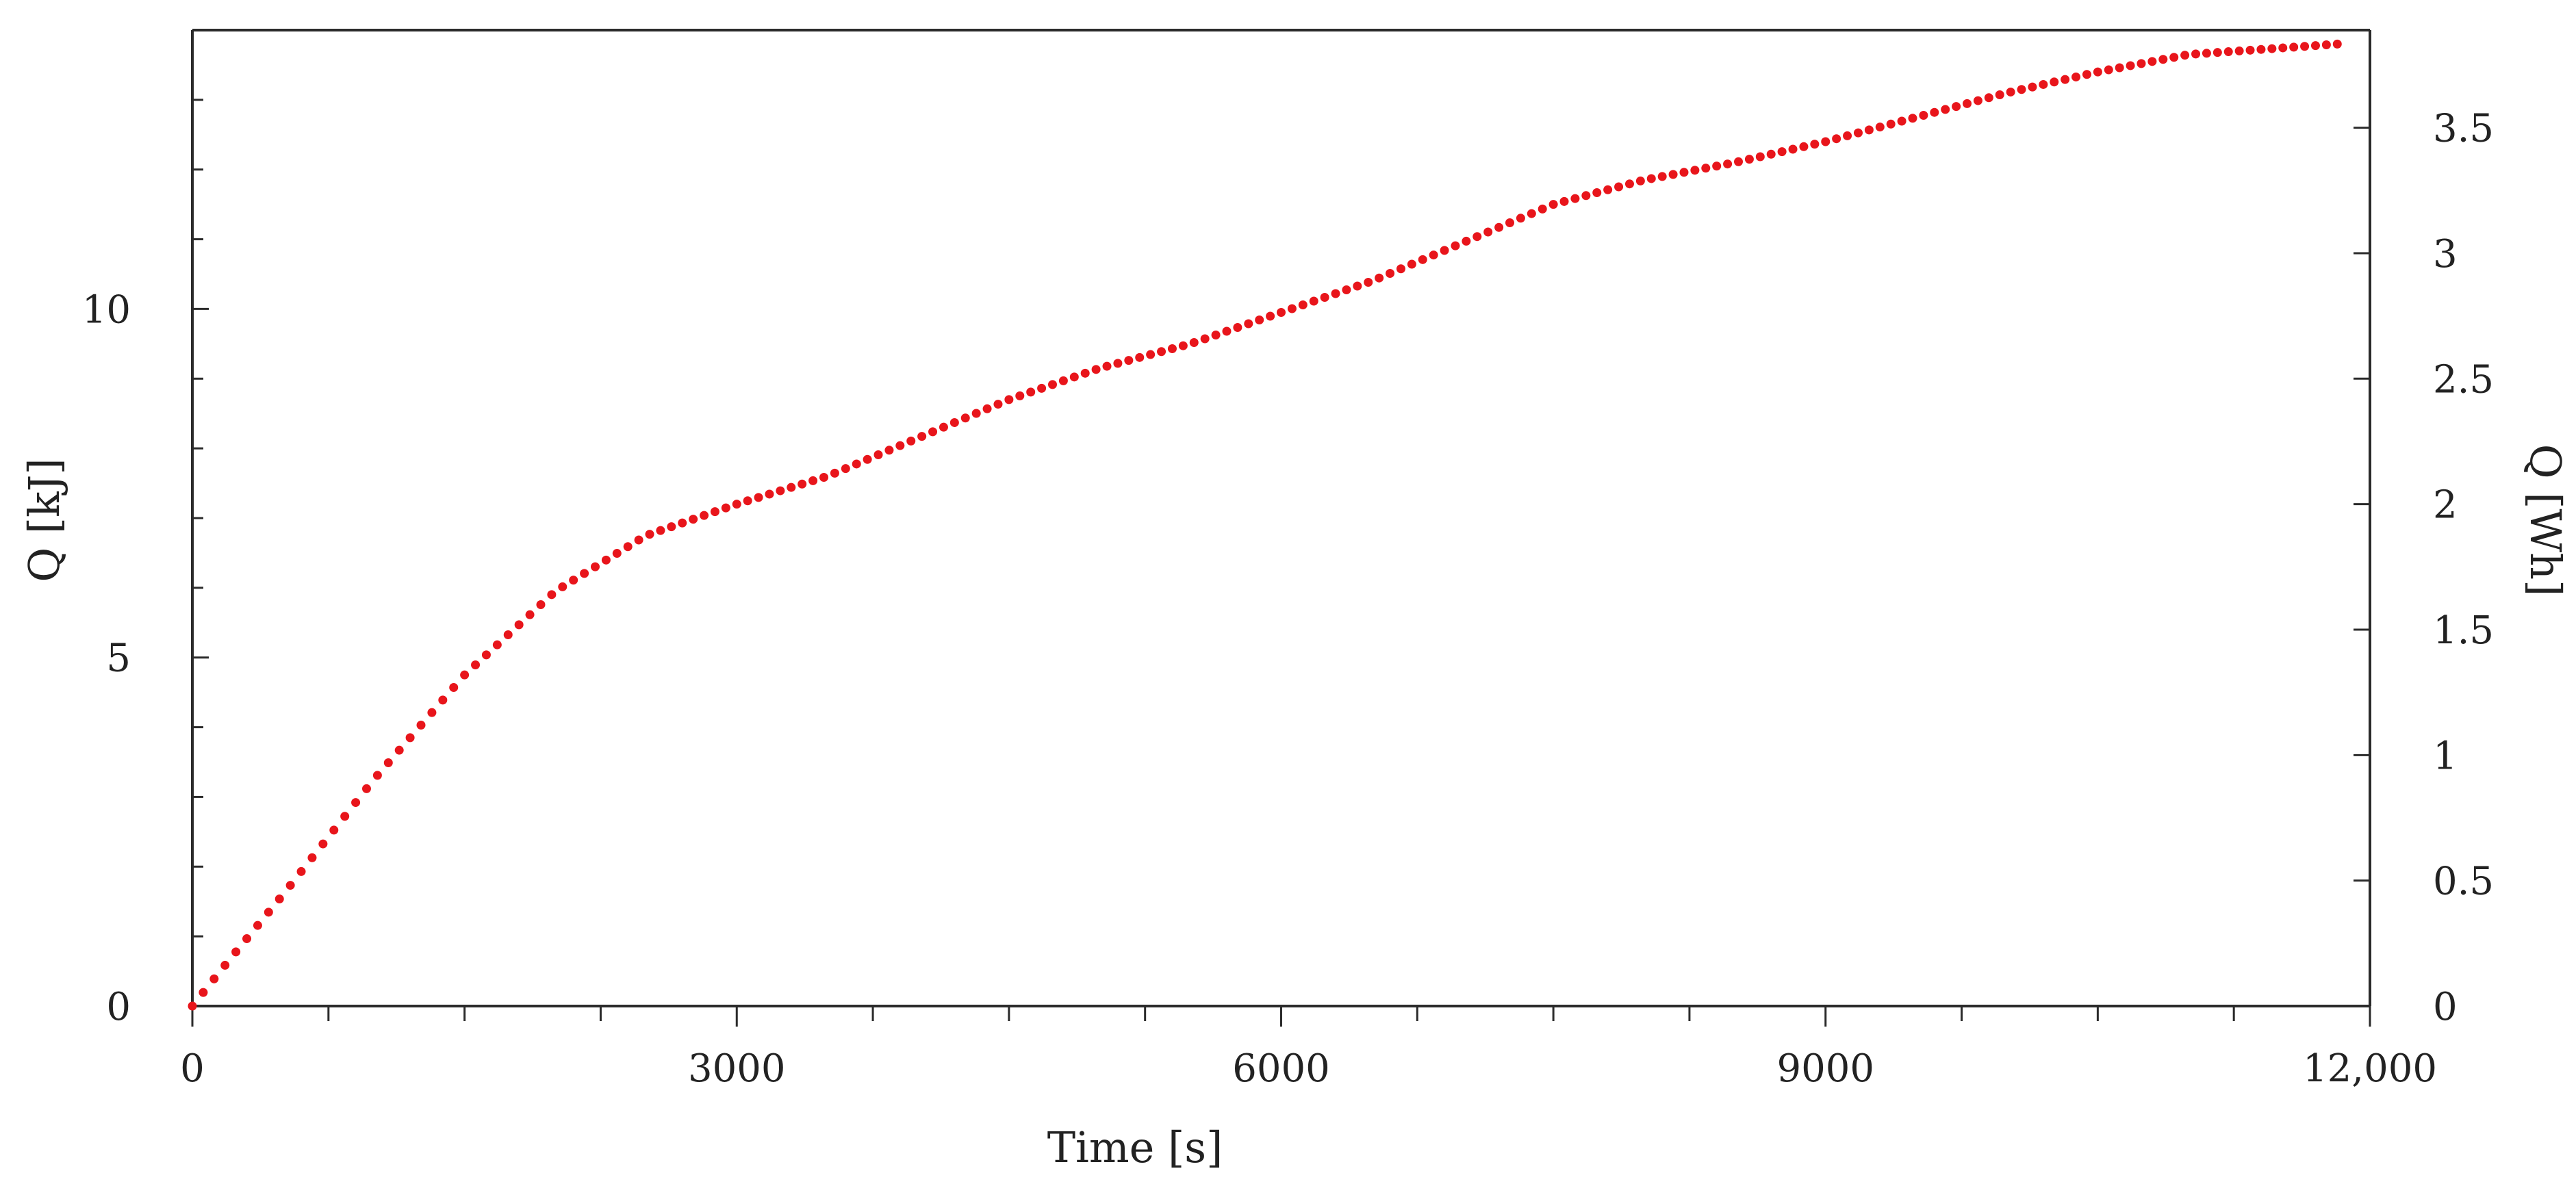  What do you see at coordinates (2463, 630) in the screenshot?
I see `y2-tick-label: 1.5` at bounding box center [2463, 630].